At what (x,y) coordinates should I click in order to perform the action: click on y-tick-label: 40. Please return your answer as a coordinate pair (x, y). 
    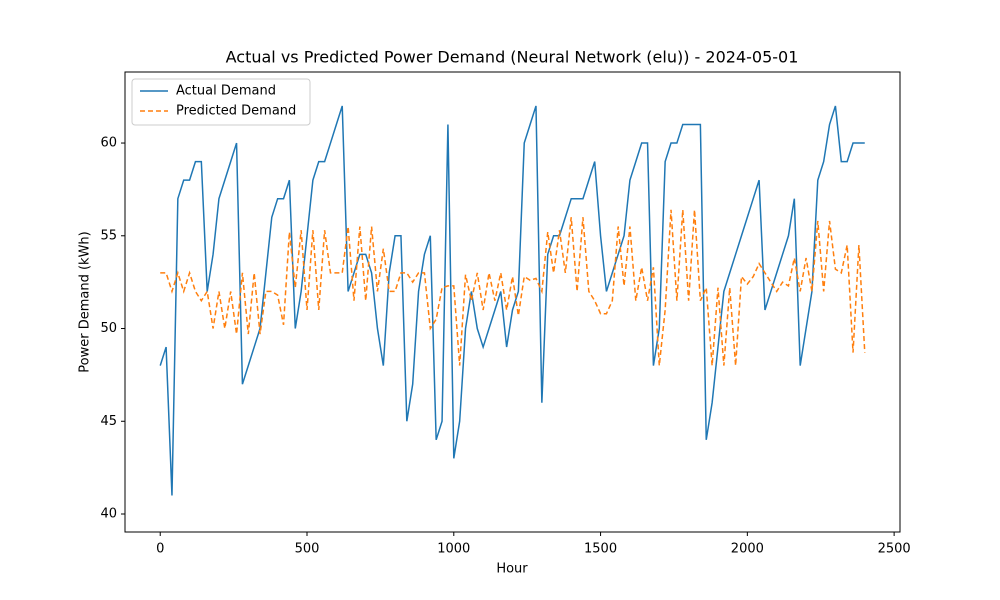
    Looking at the image, I should click on (108, 514).